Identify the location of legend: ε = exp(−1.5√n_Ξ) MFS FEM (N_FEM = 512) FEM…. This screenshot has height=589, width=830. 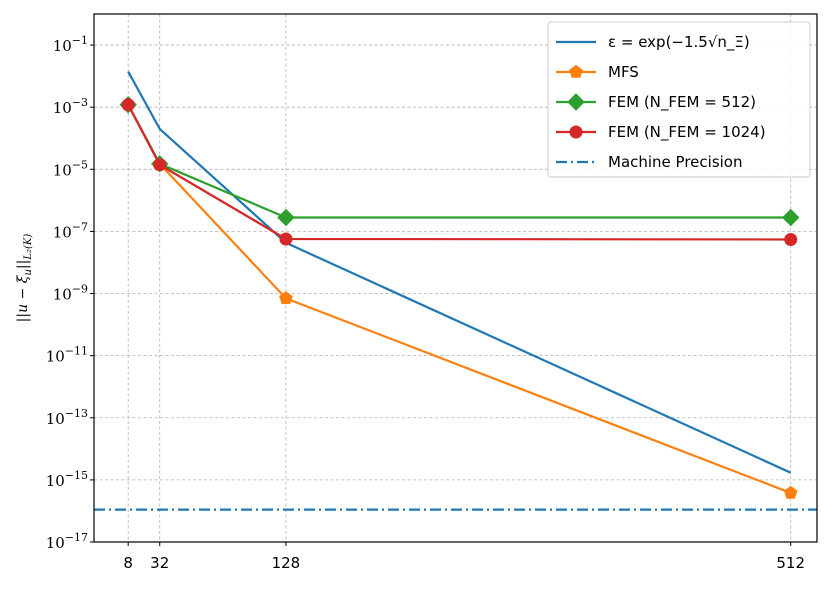
(679, 99).